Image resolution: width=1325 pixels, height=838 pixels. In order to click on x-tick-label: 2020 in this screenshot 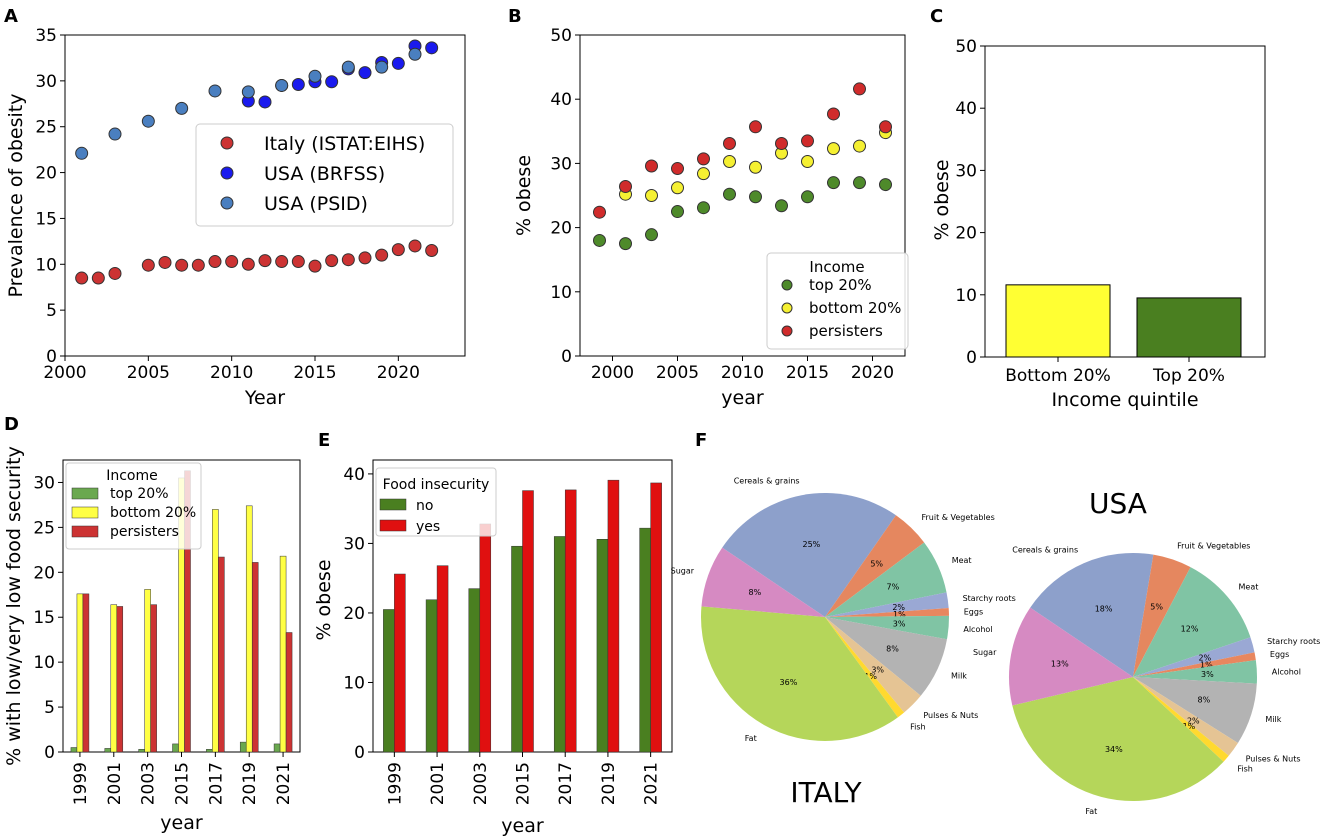, I will do `click(398, 373)`.